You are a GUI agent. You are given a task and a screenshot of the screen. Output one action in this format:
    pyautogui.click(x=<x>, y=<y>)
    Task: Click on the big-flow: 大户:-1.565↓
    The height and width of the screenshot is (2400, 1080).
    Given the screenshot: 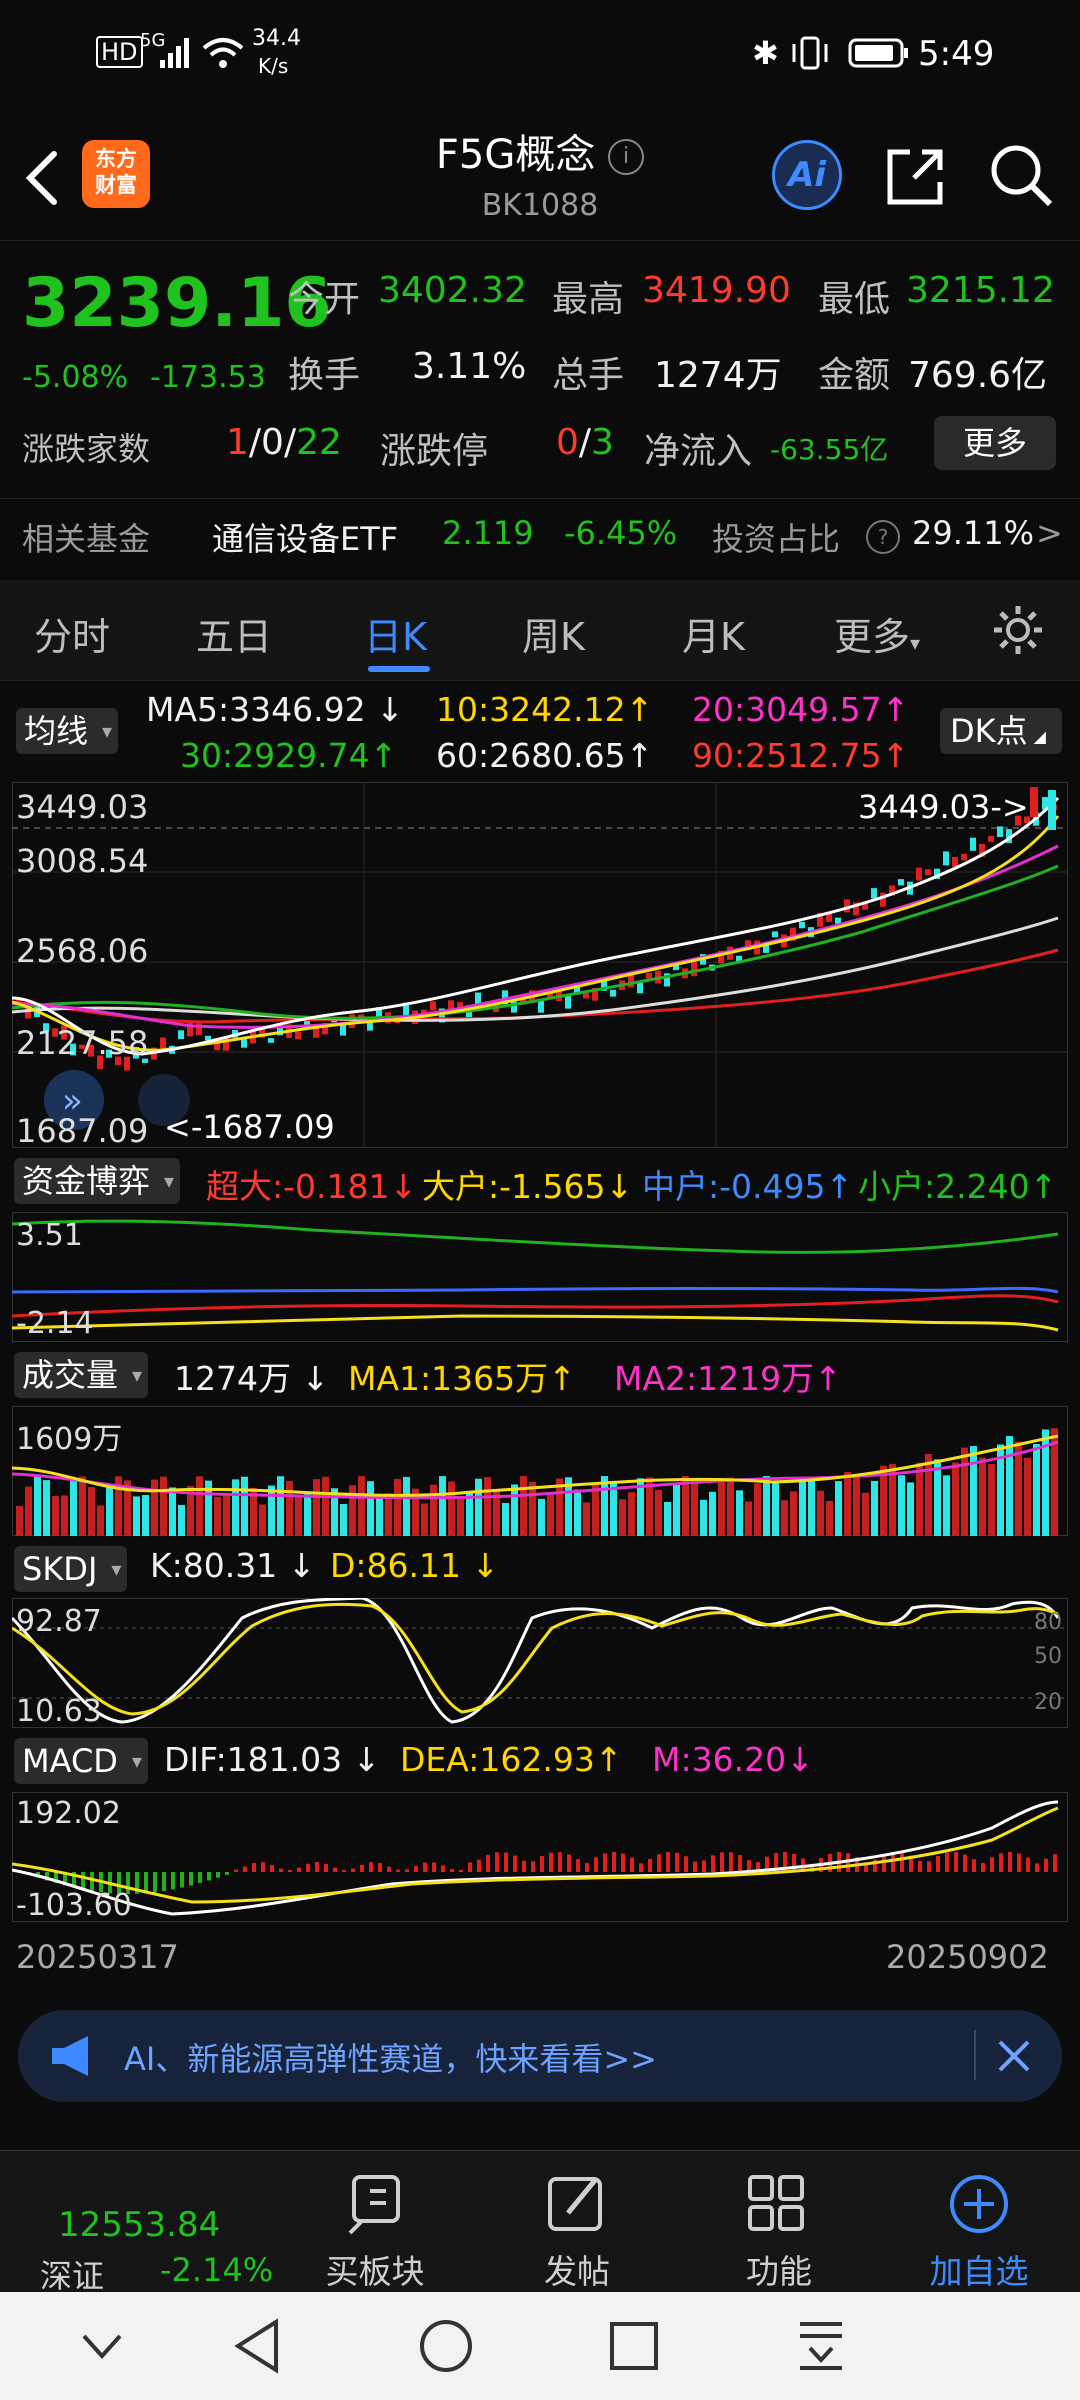 What is the action you would take?
    pyautogui.click(x=528, y=1186)
    